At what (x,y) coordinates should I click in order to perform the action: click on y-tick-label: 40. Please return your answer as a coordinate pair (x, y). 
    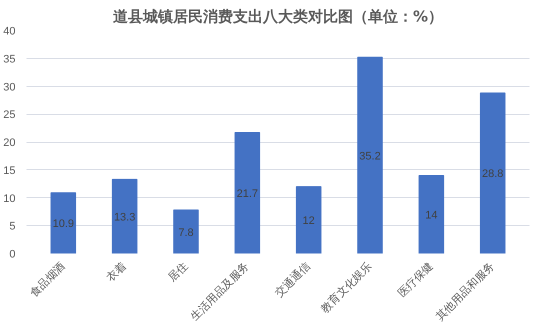
    Looking at the image, I should click on (9, 32).